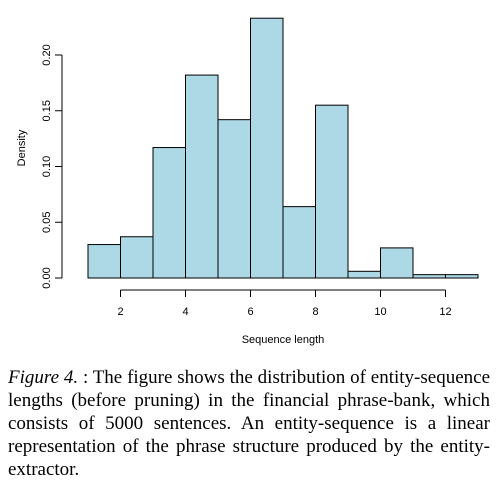 The width and height of the screenshot is (498, 487). I want to click on y-tick-label: 0.05, so click(47, 222).